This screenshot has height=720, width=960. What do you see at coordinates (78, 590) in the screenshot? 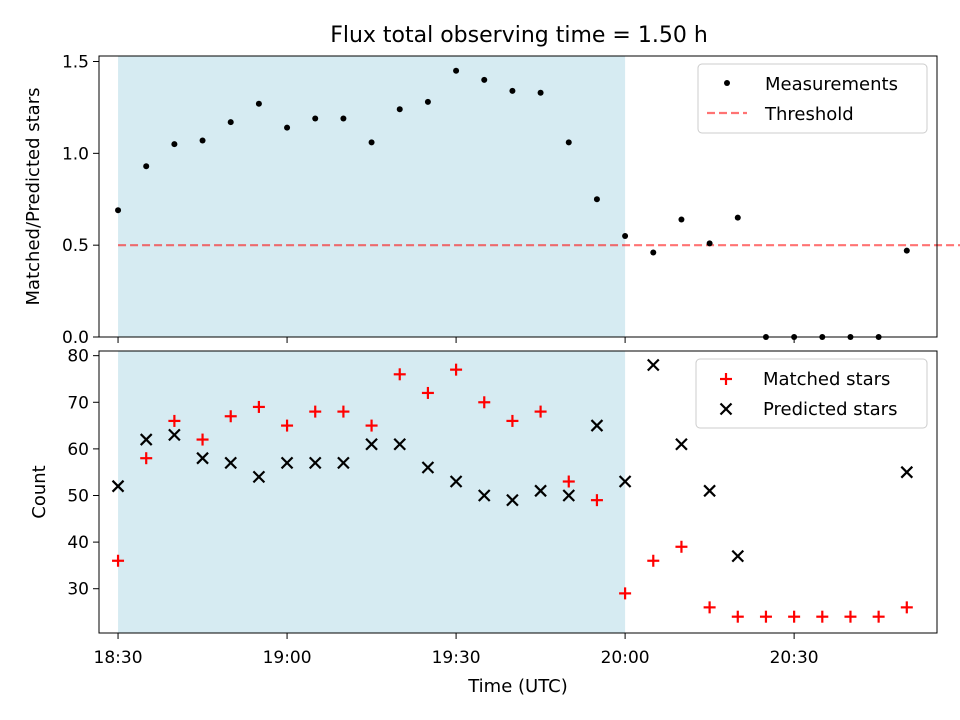
I see `bottom-y-tick-label: 30` at bounding box center [78, 590].